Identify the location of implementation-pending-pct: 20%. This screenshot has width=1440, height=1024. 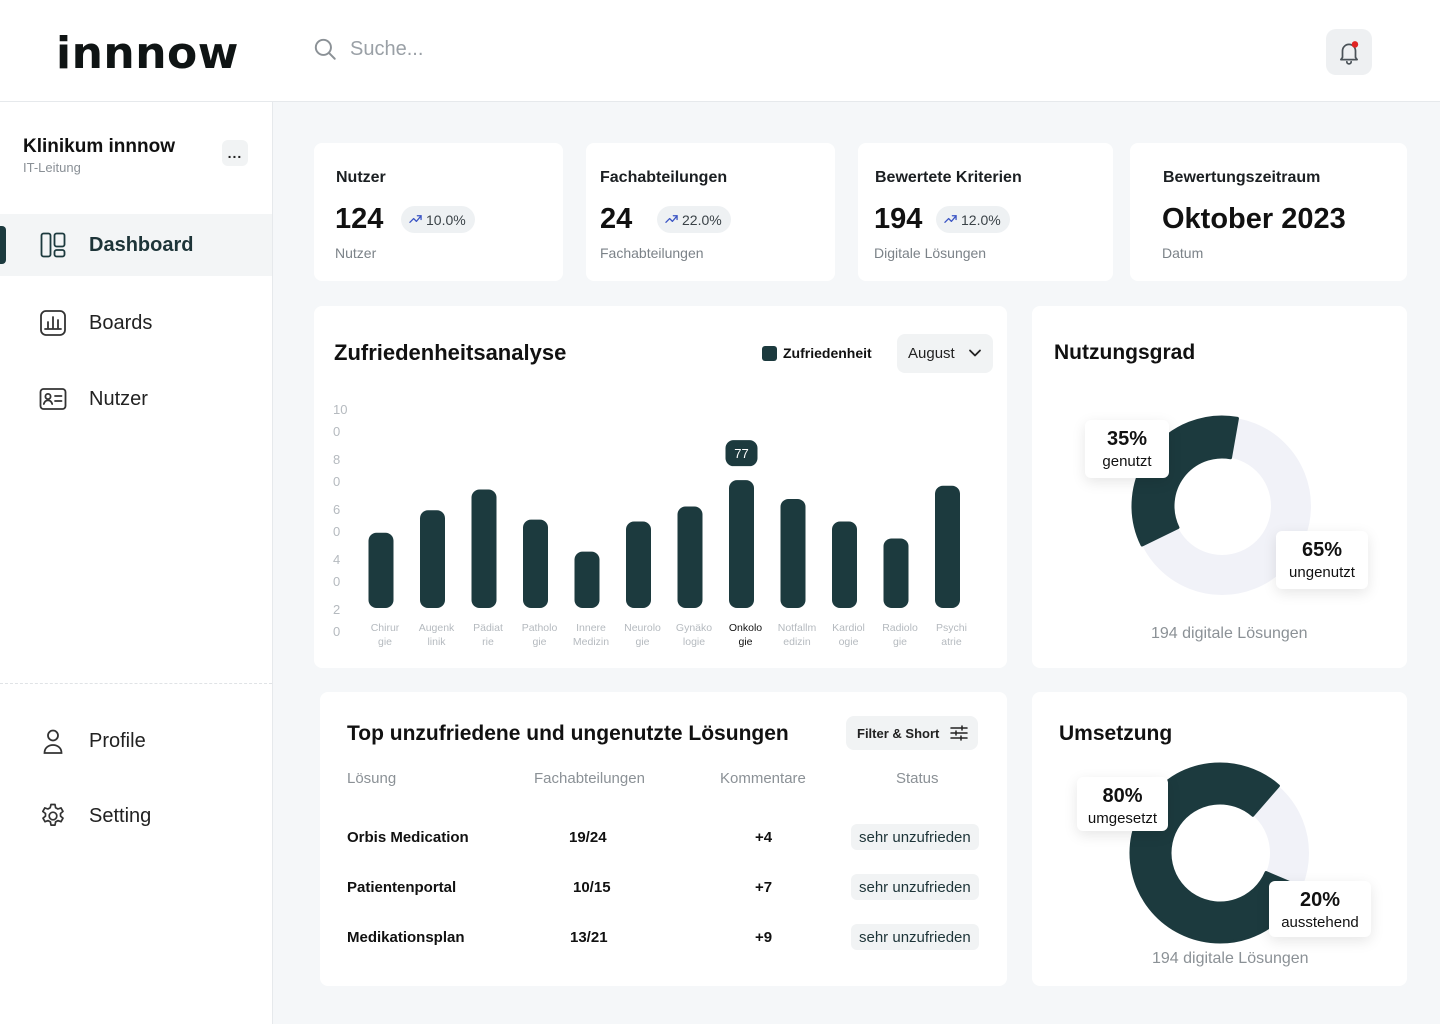
(1320, 900).